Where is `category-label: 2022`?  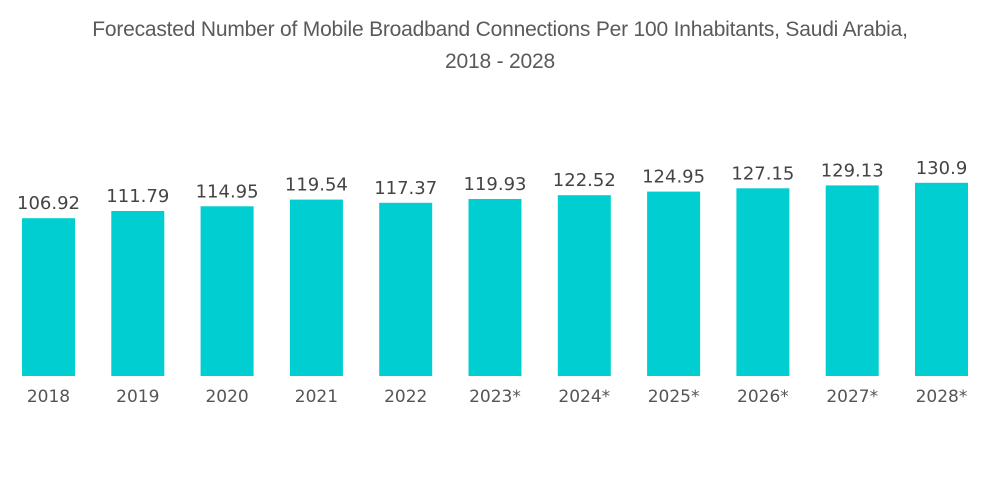
category-label: 2022 is located at coordinates (405, 397).